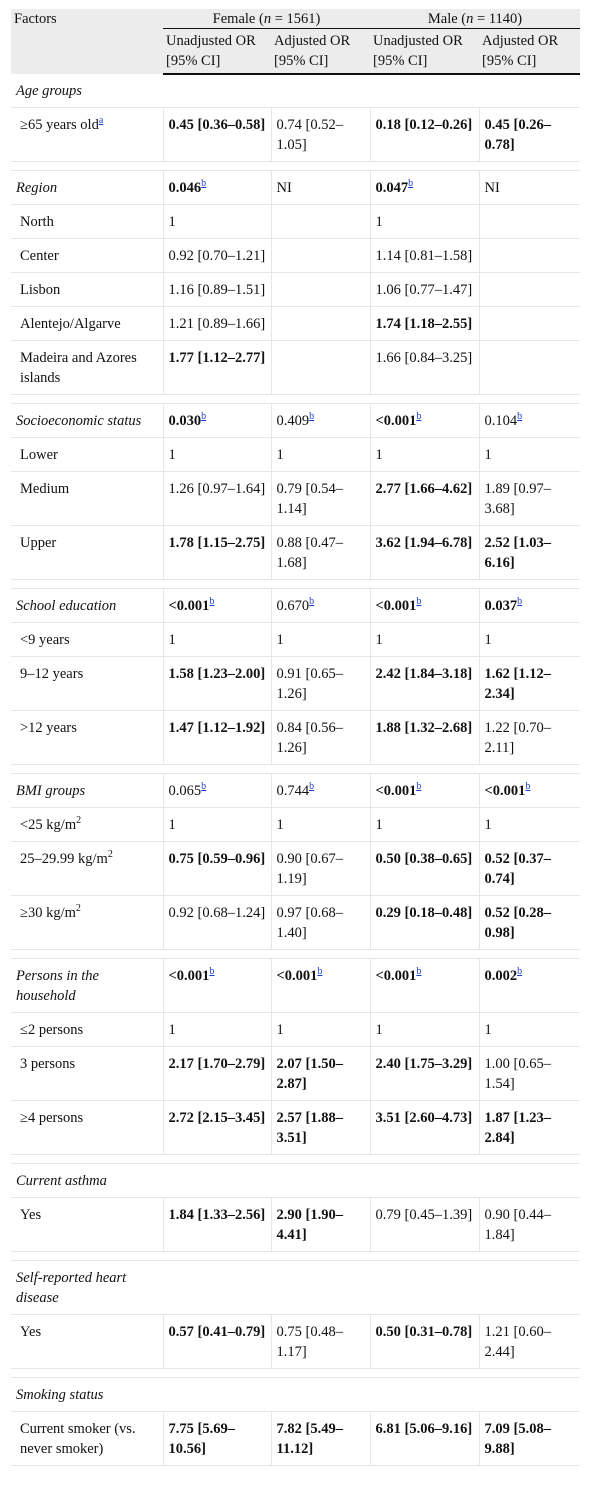 The image size is (590, 1501). I want to click on or-value-cell: 1.21 [0.60–2.44], so click(529, 1341).